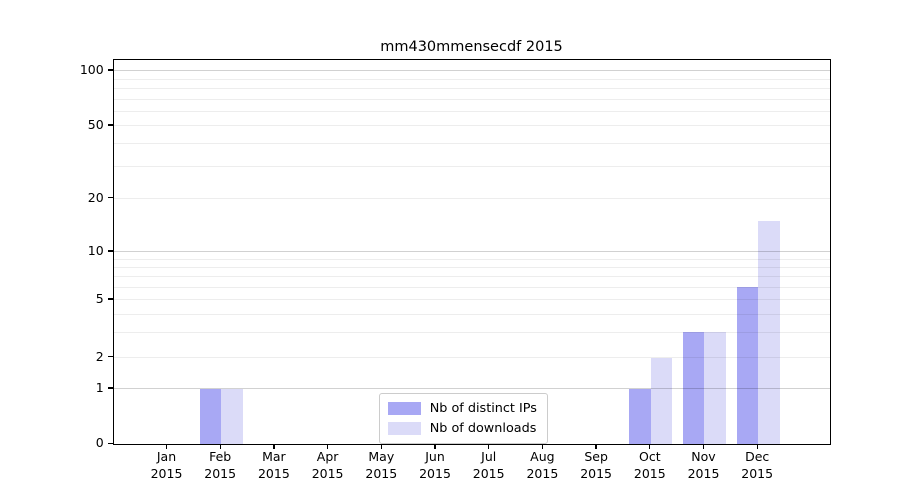  Describe the element at coordinates (596, 457) in the screenshot. I see `x-tick-month: Sep` at that location.